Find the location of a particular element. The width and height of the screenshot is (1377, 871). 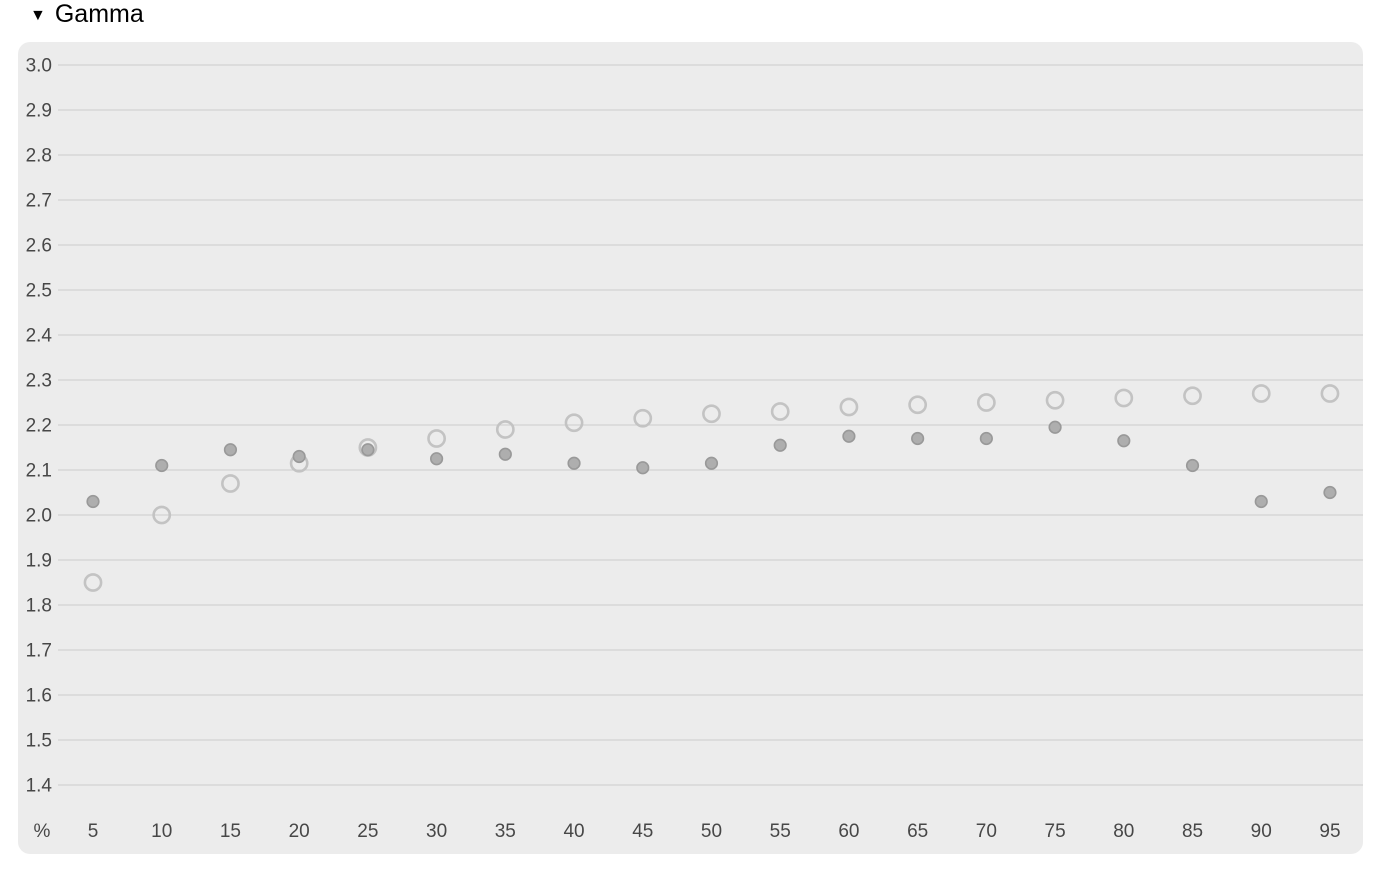

y-tick-label: 3.0 is located at coordinates (39, 66).